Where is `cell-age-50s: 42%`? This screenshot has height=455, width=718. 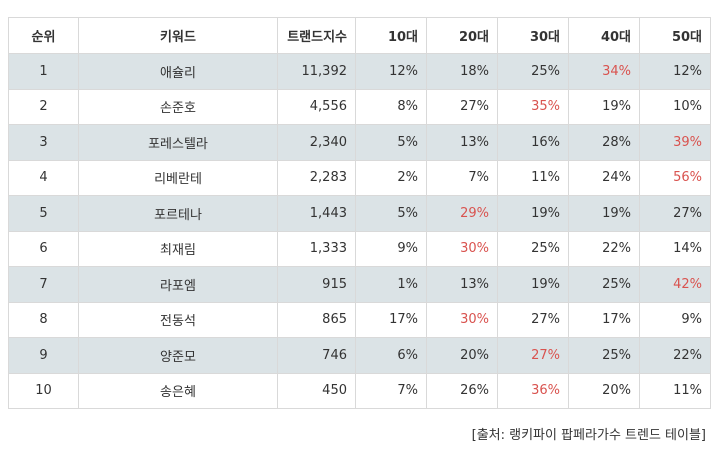 cell-age-50s: 42% is located at coordinates (675, 284).